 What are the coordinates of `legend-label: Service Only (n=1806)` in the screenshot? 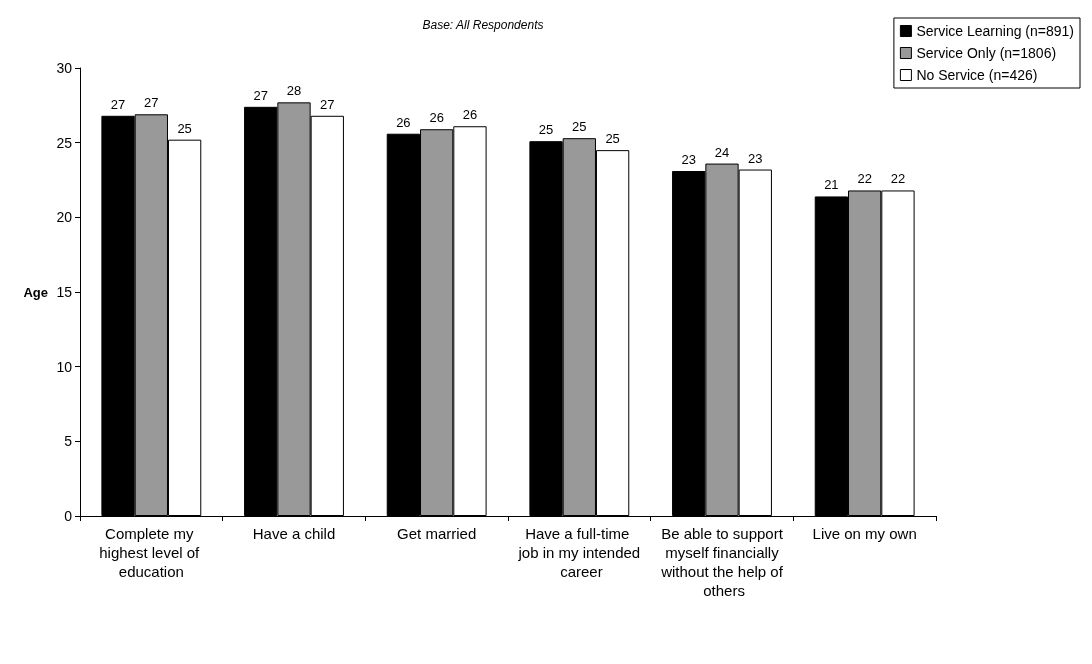 It's located at (986, 53).